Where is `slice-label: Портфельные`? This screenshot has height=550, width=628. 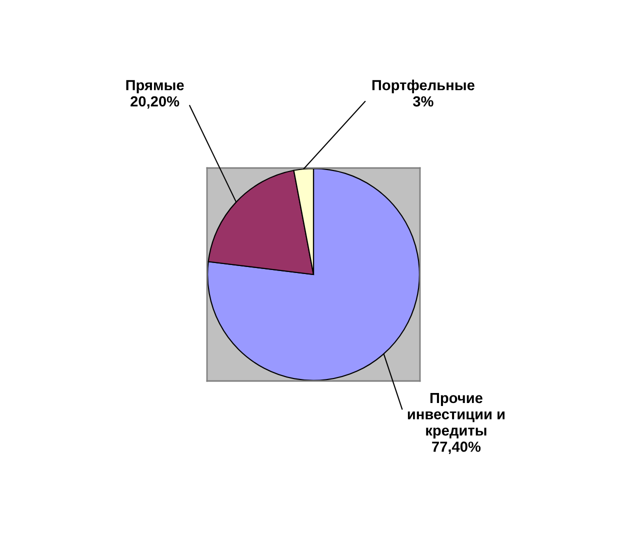 slice-label: Портфельные is located at coordinates (423, 87).